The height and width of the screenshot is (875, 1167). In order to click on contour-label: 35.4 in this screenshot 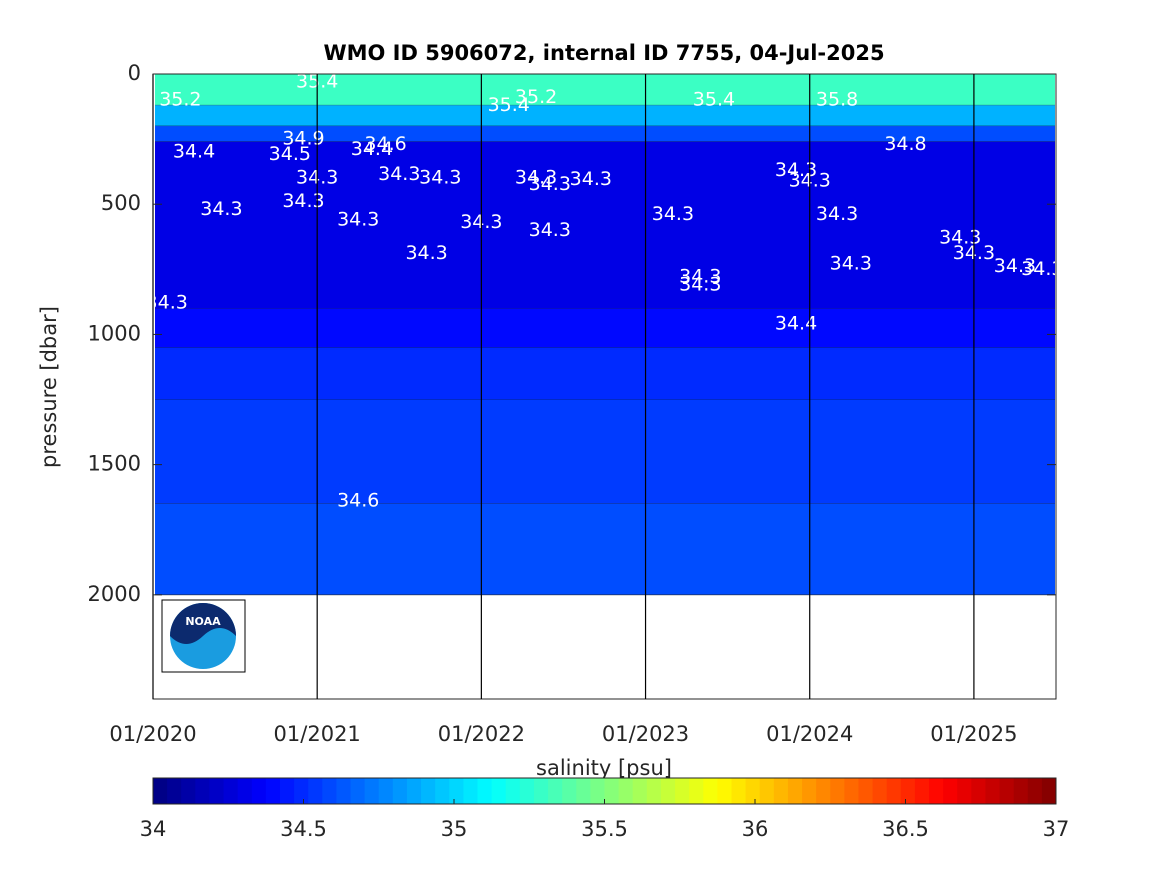, I will do `click(509, 105)`.